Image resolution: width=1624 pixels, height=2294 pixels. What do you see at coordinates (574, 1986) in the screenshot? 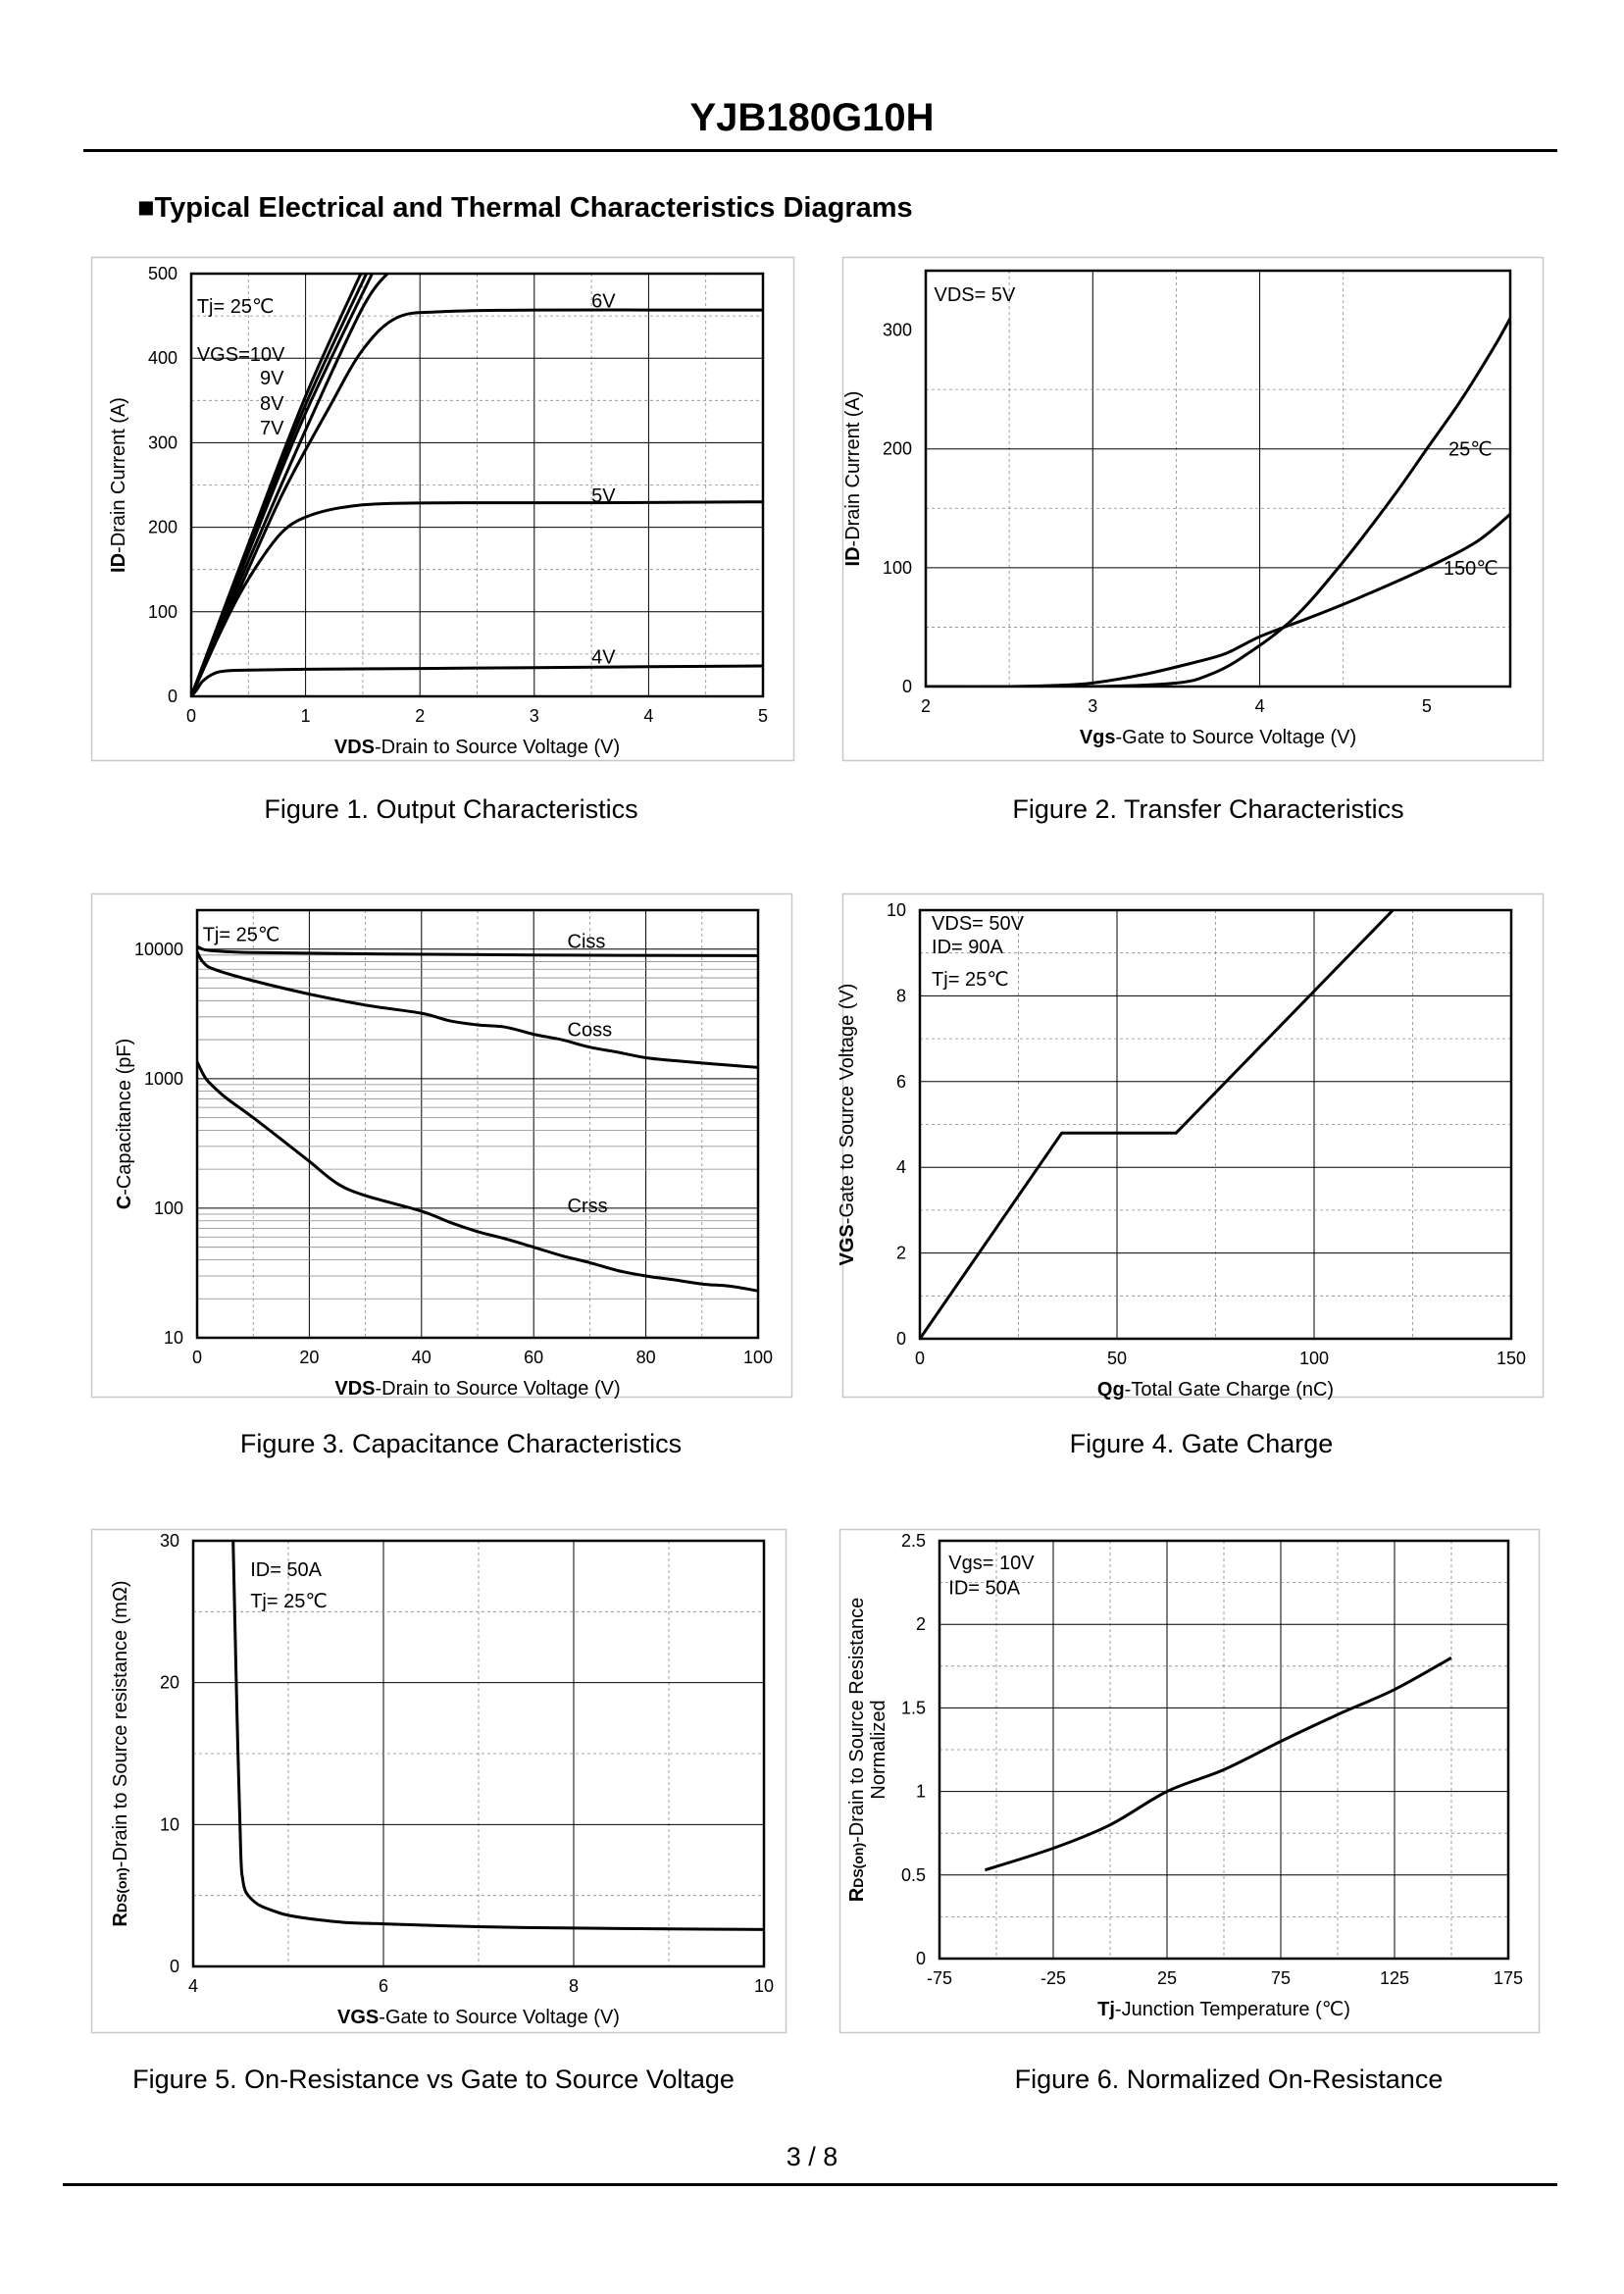
I see `x-tick-label: 8` at bounding box center [574, 1986].